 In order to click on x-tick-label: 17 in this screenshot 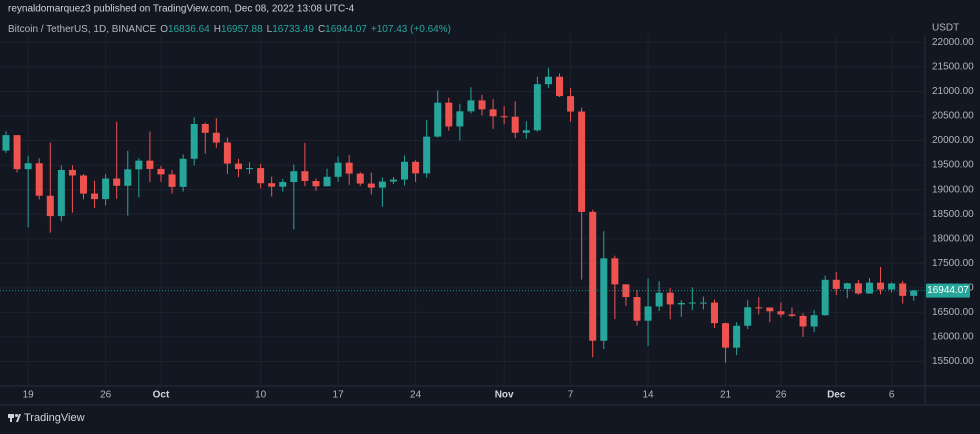, I will do `click(339, 395)`.